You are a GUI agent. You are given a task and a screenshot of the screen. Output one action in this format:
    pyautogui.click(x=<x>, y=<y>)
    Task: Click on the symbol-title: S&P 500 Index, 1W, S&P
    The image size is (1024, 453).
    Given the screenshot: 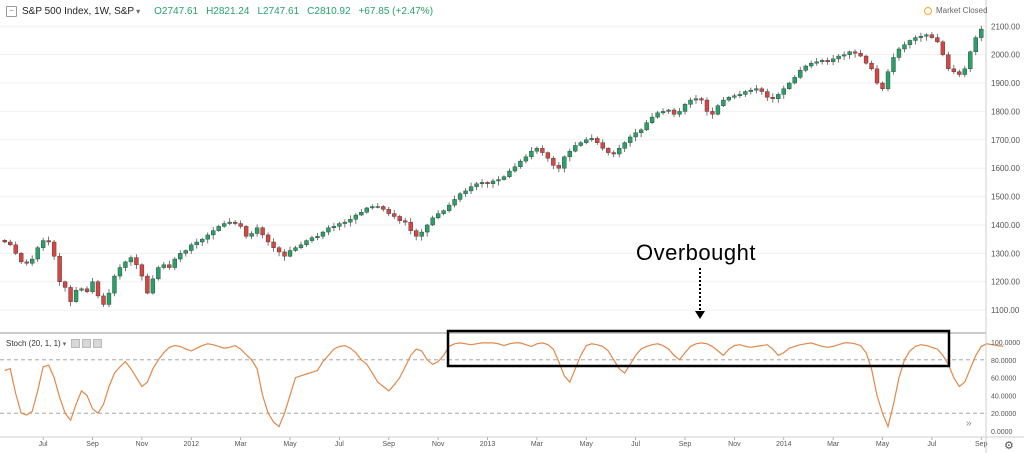 What is the action you would take?
    pyautogui.click(x=78, y=11)
    